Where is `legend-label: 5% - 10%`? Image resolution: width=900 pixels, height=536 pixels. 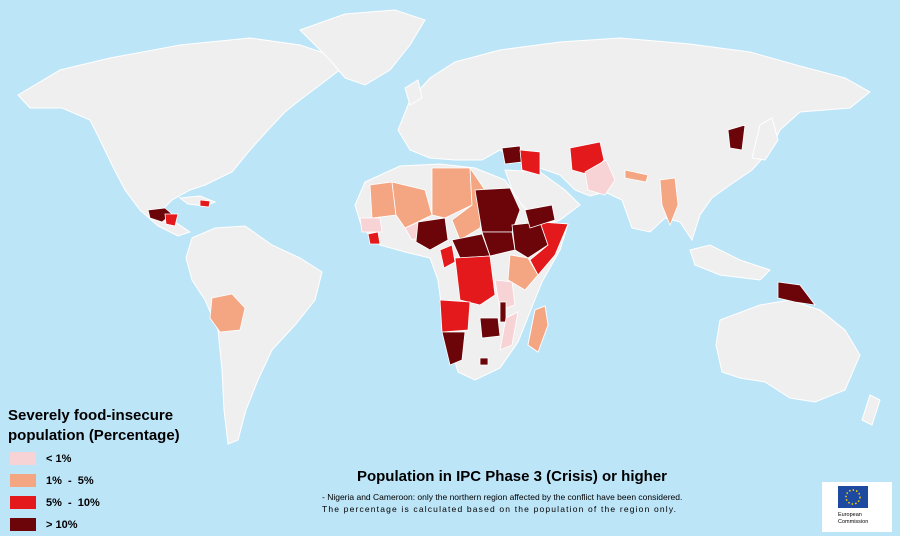 legend-label: 5% - 10% is located at coordinates (73, 503).